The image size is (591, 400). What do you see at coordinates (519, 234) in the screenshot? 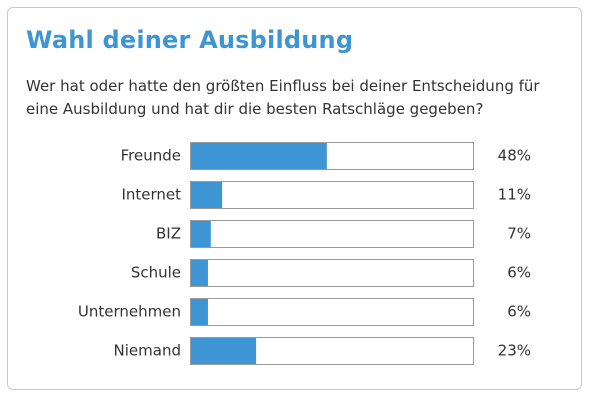
I see `value-label: 7%` at bounding box center [519, 234].